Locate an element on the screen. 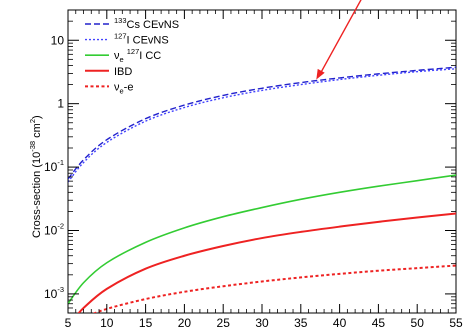 The width and height of the screenshot is (467, 332). y-tick-label: 10⁻¹ is located at coordinates (54, 166).